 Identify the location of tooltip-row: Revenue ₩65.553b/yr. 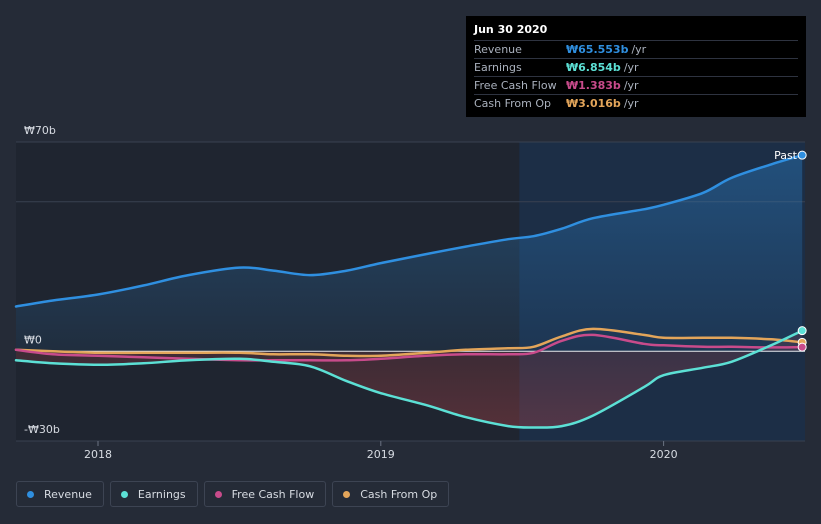
(636, 49).